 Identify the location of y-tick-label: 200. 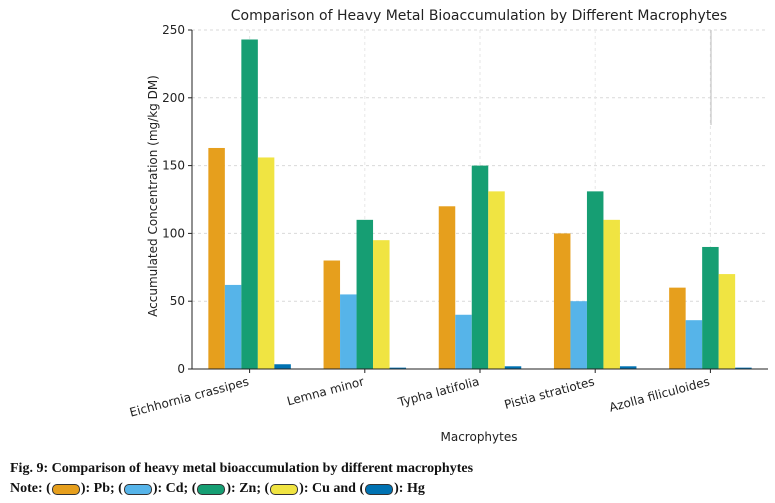
(173, 98).